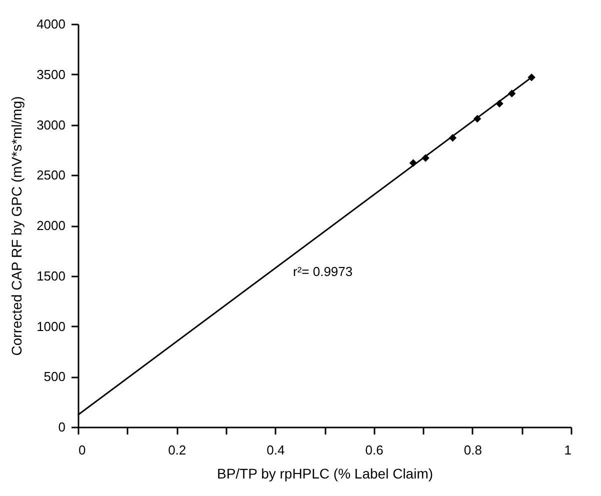 The width and height of the screenshot is (601, 496). What do you see at coordinates (177, 450) in the screenshot?
I see `x-tick-label: 0.2` at bounding box center [177, 450].